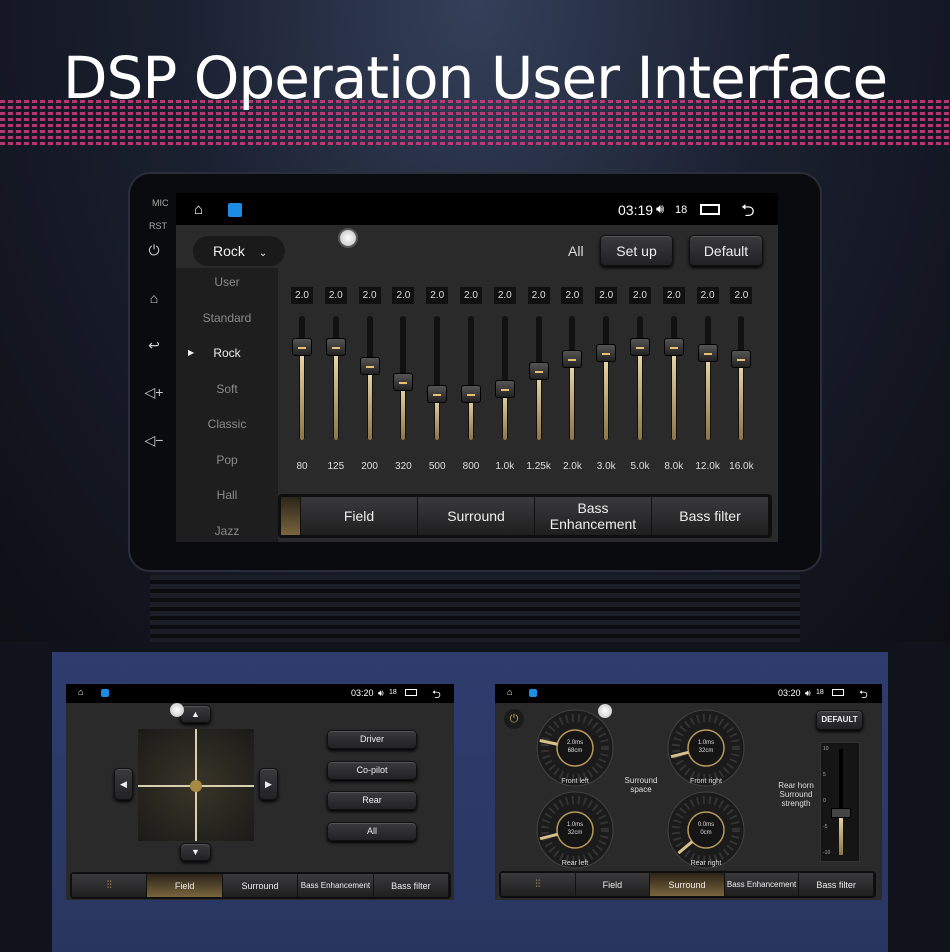  Describe the element at coordinates (227, 388) in the screenshot. I see `preset-item: Soft` at that location.